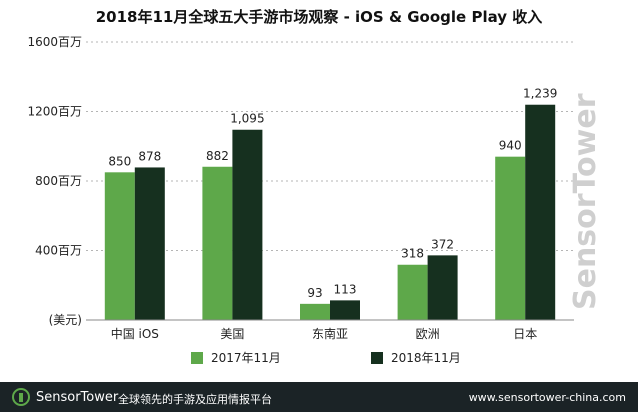 This screenshot has width=638, height=412. Describe the element at coordinates (217, 156) in the screenshot. I see `bar-value-label: 882` at that location.